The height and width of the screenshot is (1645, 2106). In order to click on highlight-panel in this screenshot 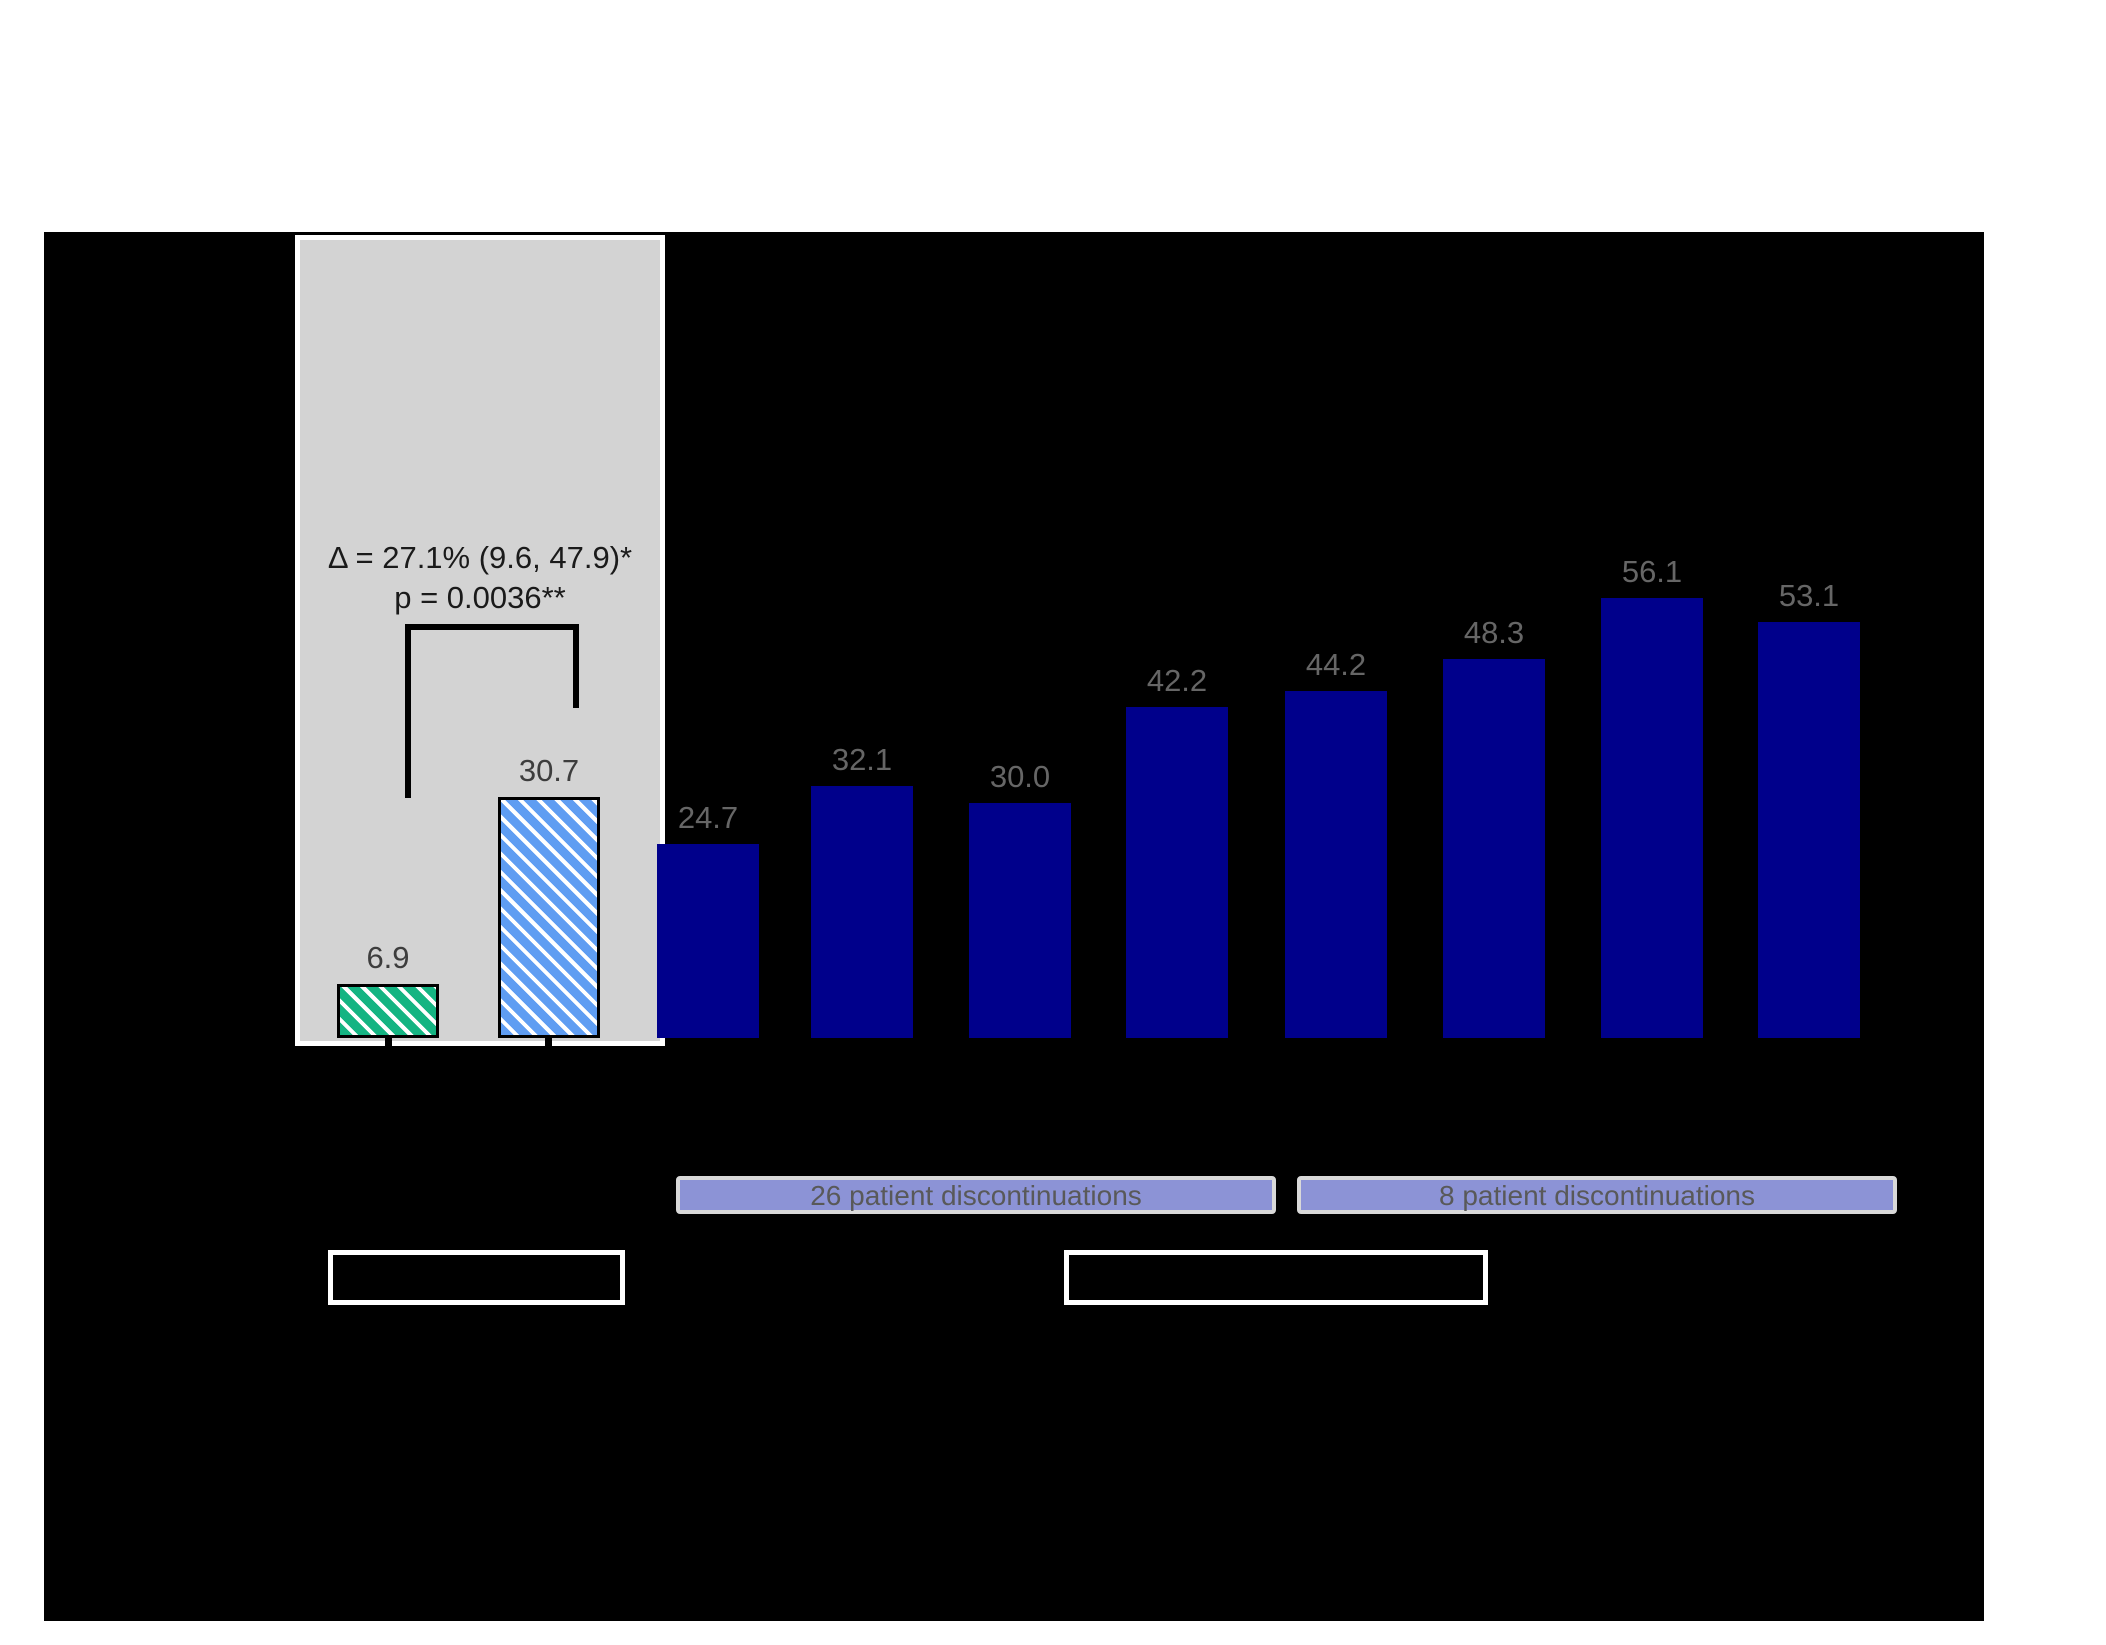, I will do `click(480, 640)`.